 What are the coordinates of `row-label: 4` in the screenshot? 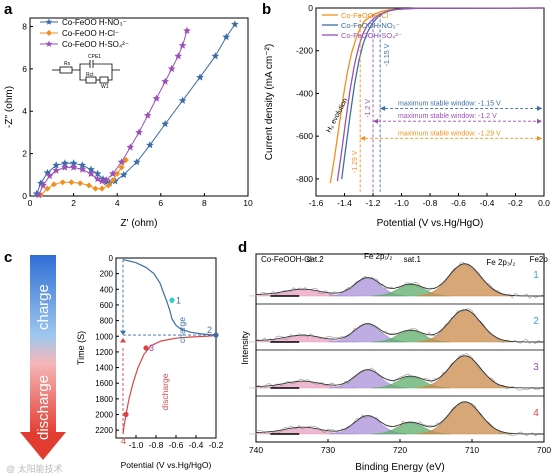 It's located at (536, 413).